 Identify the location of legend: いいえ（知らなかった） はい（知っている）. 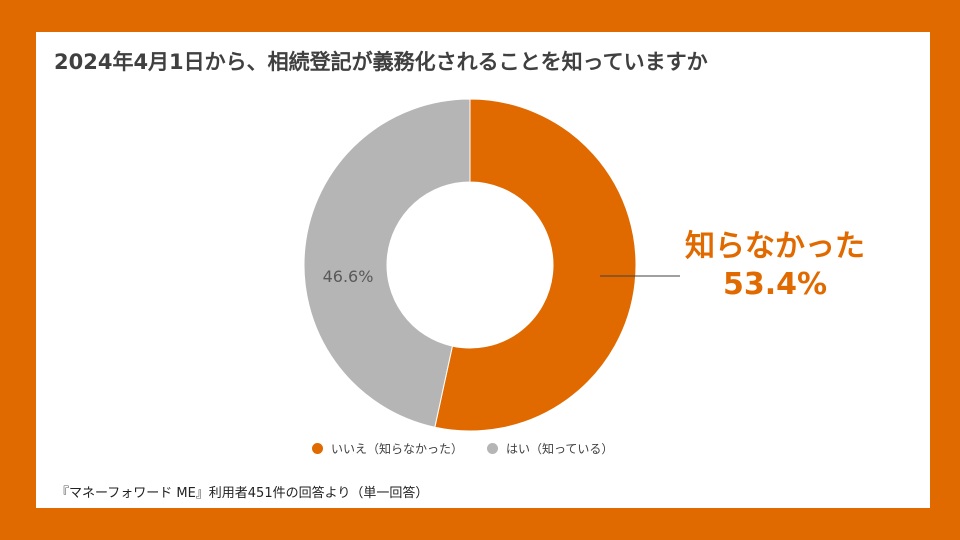
(462, 448).